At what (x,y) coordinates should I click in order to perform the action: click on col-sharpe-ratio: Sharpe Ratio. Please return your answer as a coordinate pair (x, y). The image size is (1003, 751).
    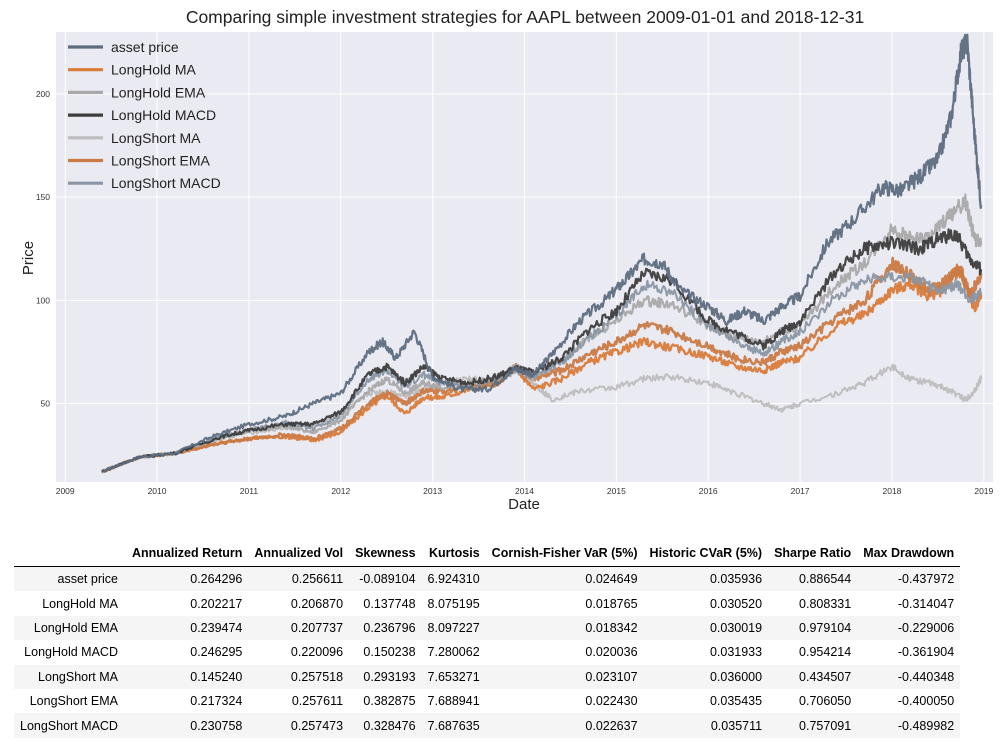
    Looking at the image, I should click on (812, 555).